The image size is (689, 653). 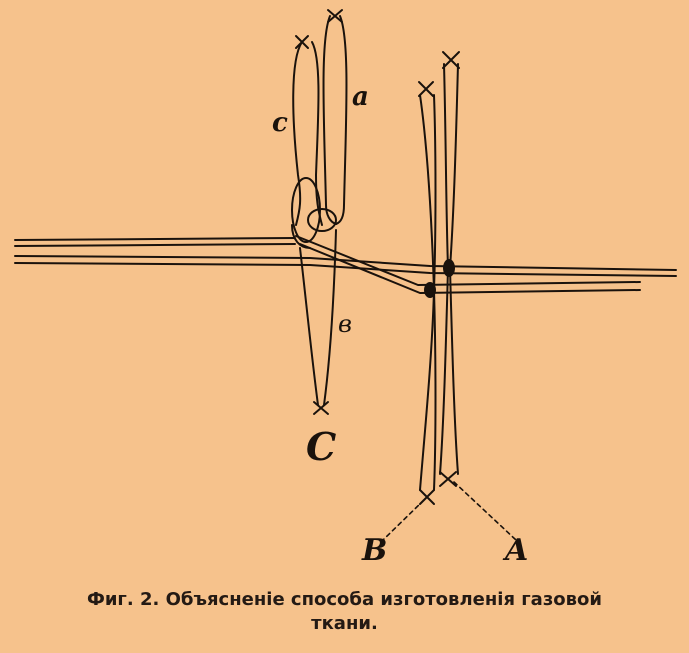 What do you see at coordinates (449, 511) in the screenshot?
I see `leader-lines` at bounding box center [449, 511].